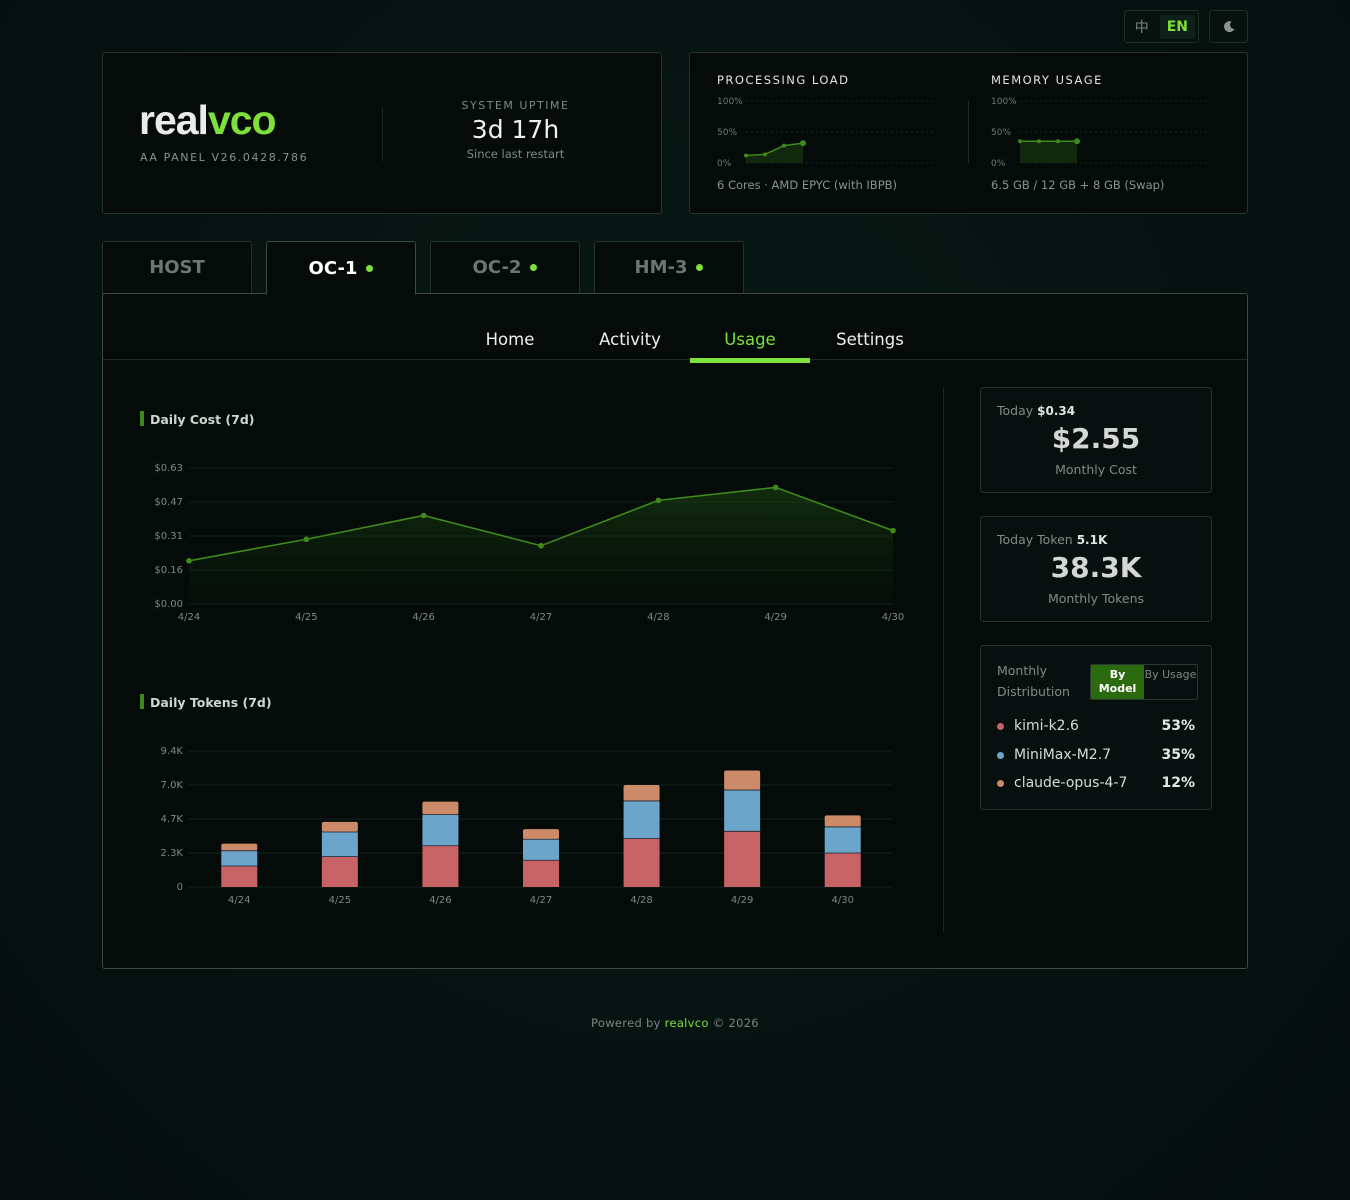 This screenshot has height=1200, width=1350. I want to click on monthly-tokens-card: Today Token 5.1K 38.3K Monthly Tokens, so click(1096, 569).